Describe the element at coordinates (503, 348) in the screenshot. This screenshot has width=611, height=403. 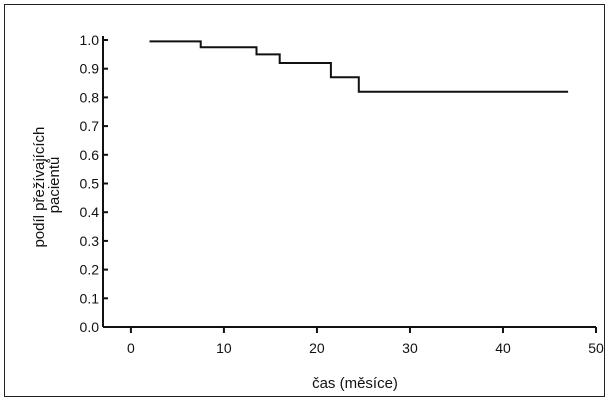
I see `x-tick-label: 40` at that location.